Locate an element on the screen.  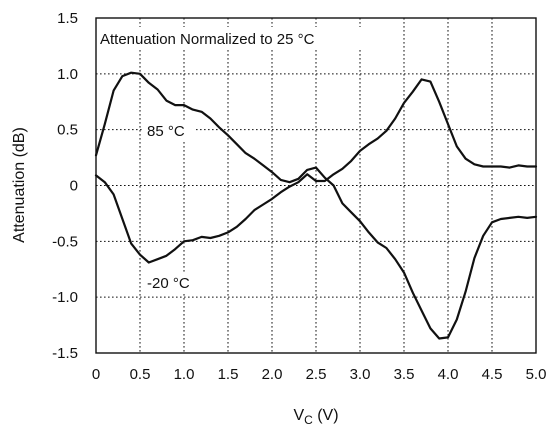
x-axis-label: VC (V) is located at coordinates (315, 417).